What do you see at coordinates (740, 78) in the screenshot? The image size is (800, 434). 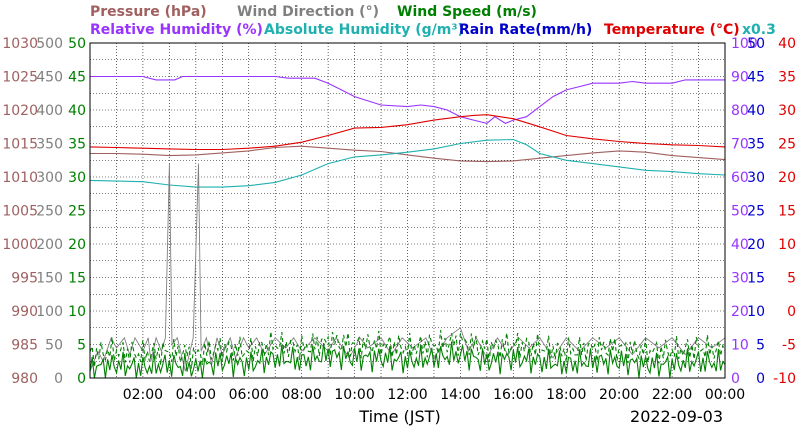 I see `tick-relative_humidity: 90` at bounding box center [740, 78].